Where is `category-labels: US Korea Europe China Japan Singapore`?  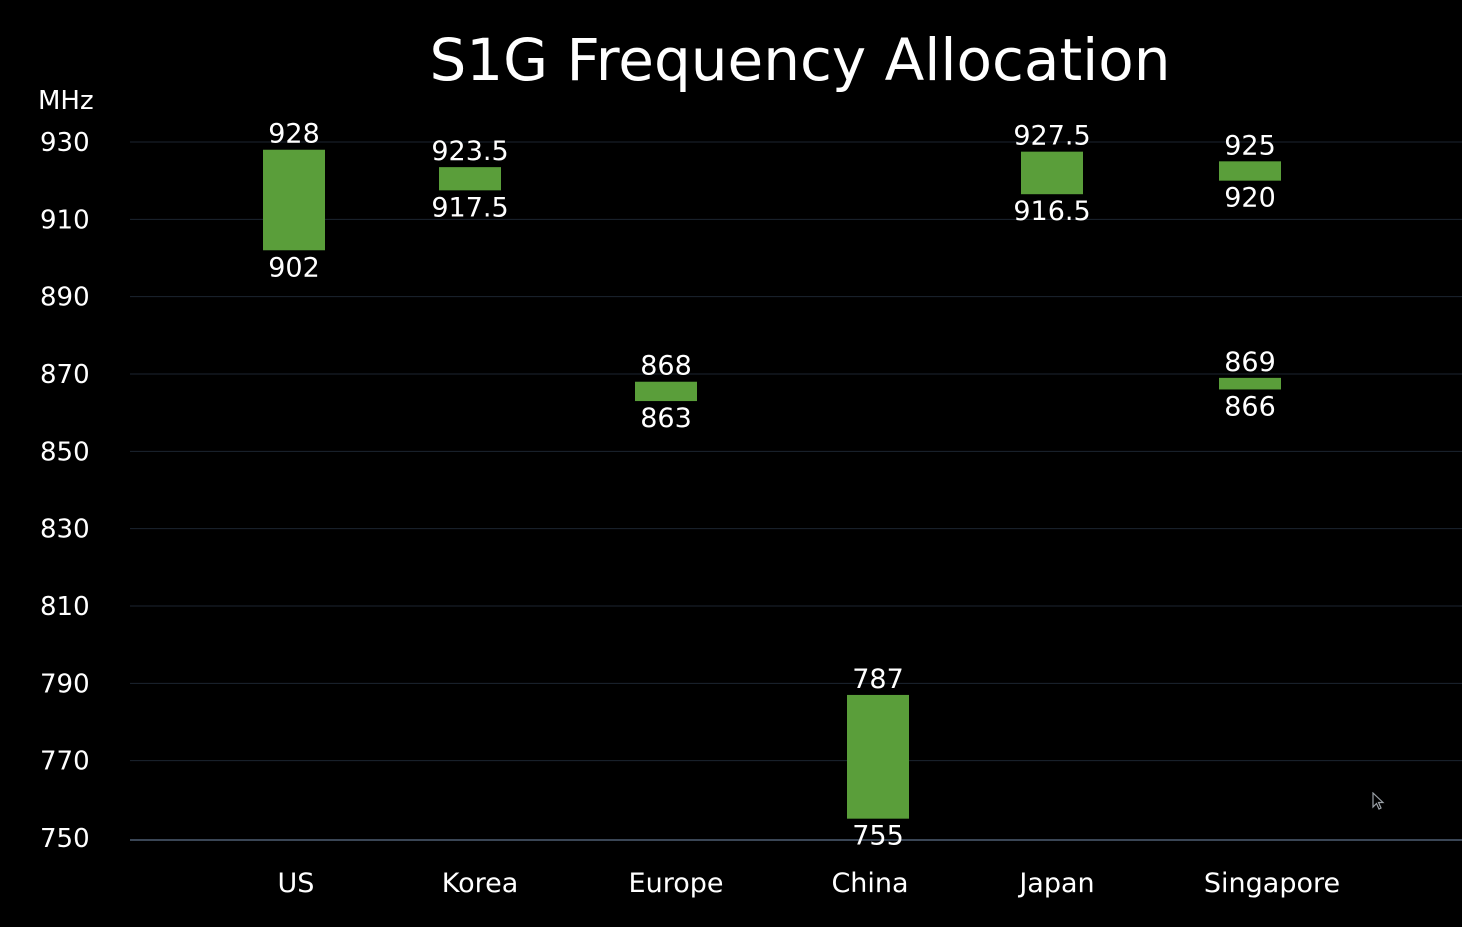 category-labels: US Korea Europe China Japan Singapore is located at coordinates (809, 883).